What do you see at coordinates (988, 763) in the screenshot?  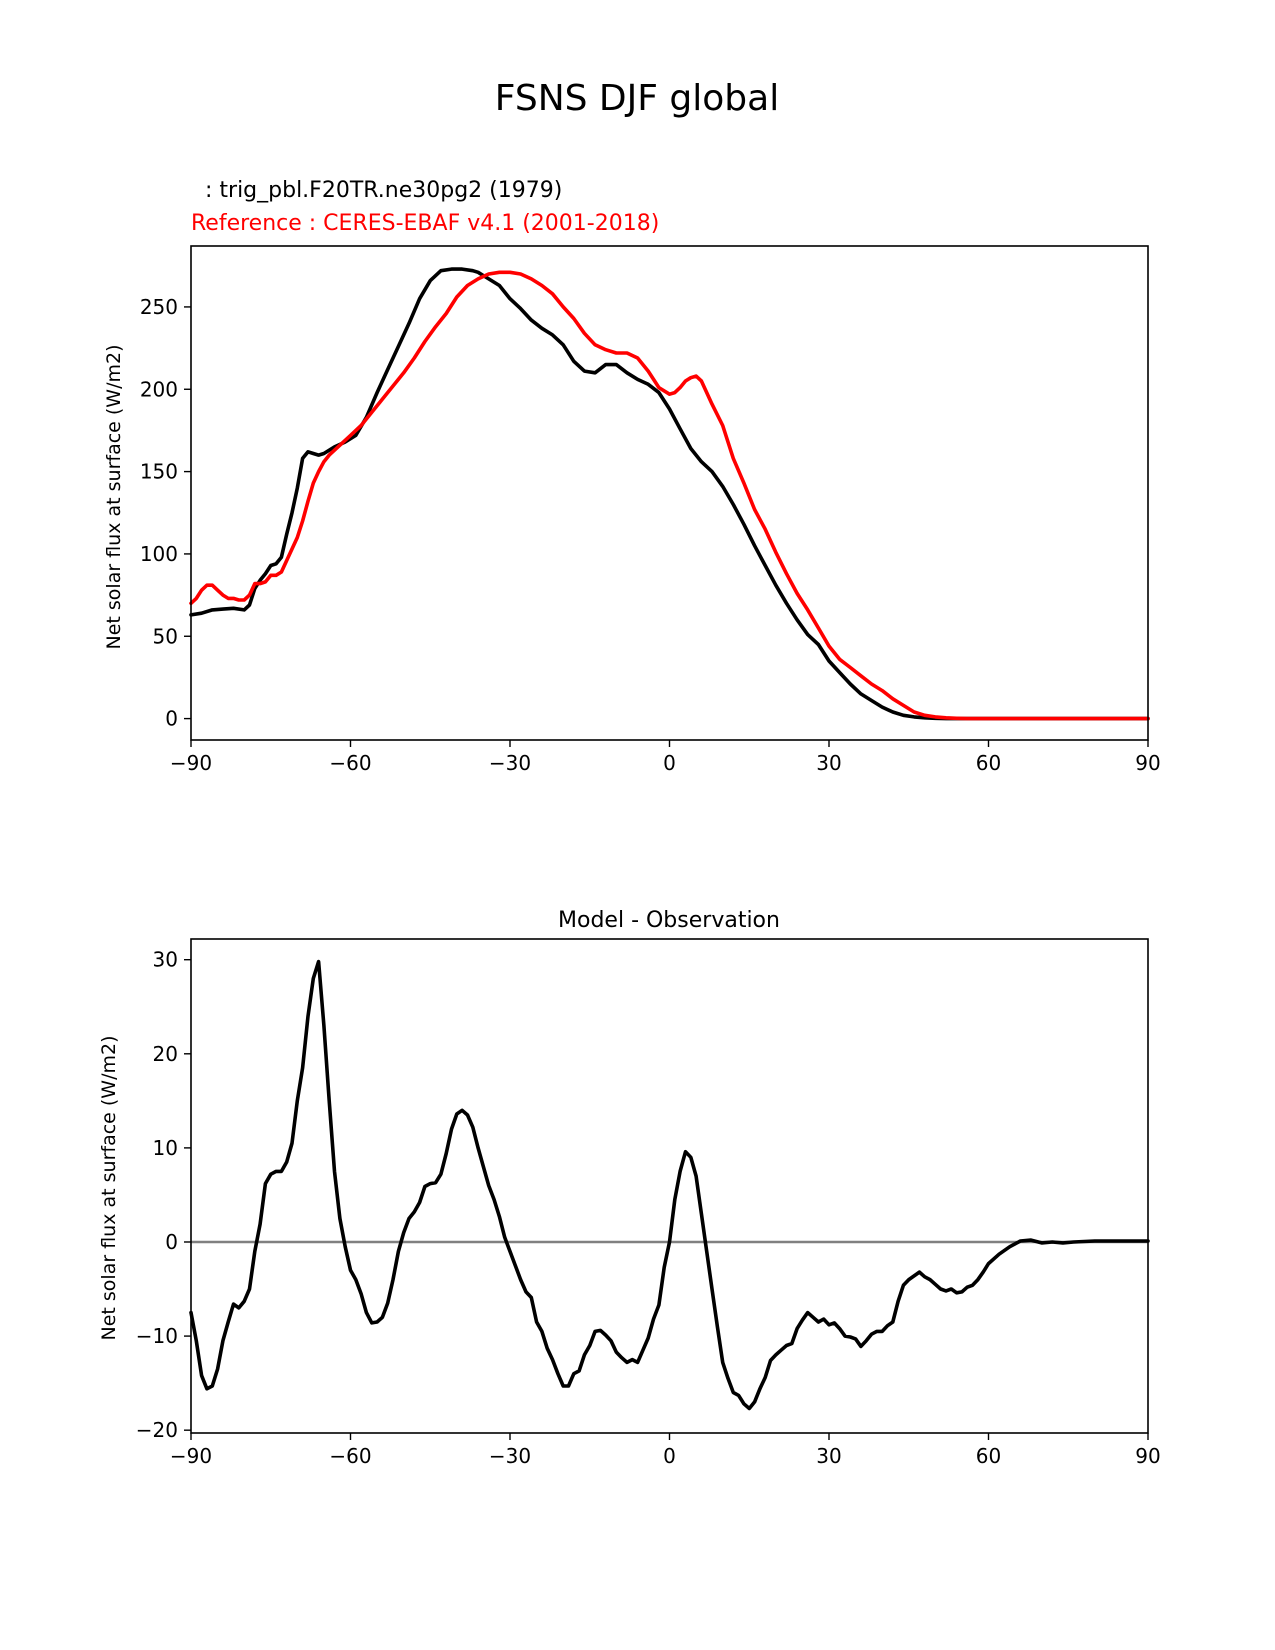 I see `top-x-tick-label: 60` at bounding box center [988, 763].